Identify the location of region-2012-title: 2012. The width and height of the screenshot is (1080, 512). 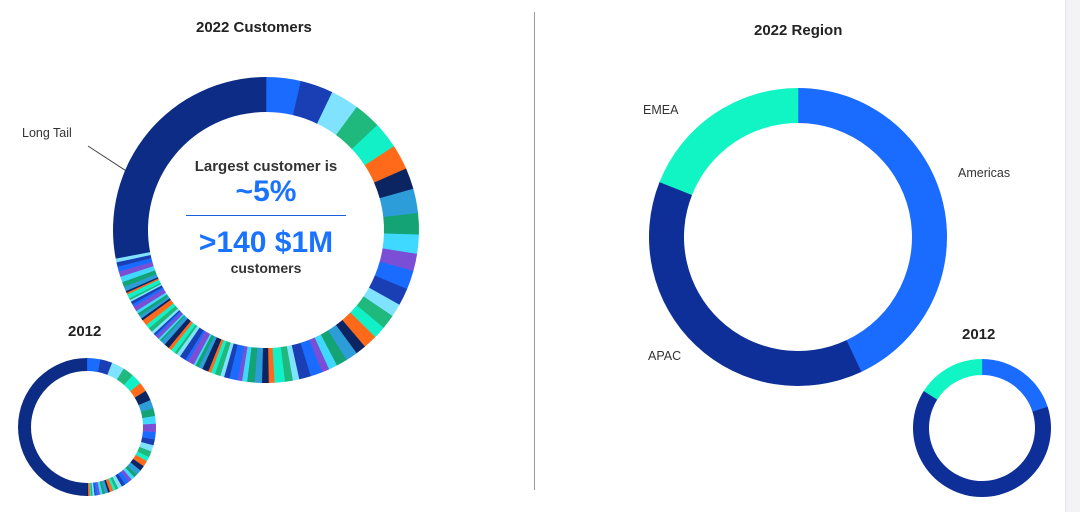
(979, 334).